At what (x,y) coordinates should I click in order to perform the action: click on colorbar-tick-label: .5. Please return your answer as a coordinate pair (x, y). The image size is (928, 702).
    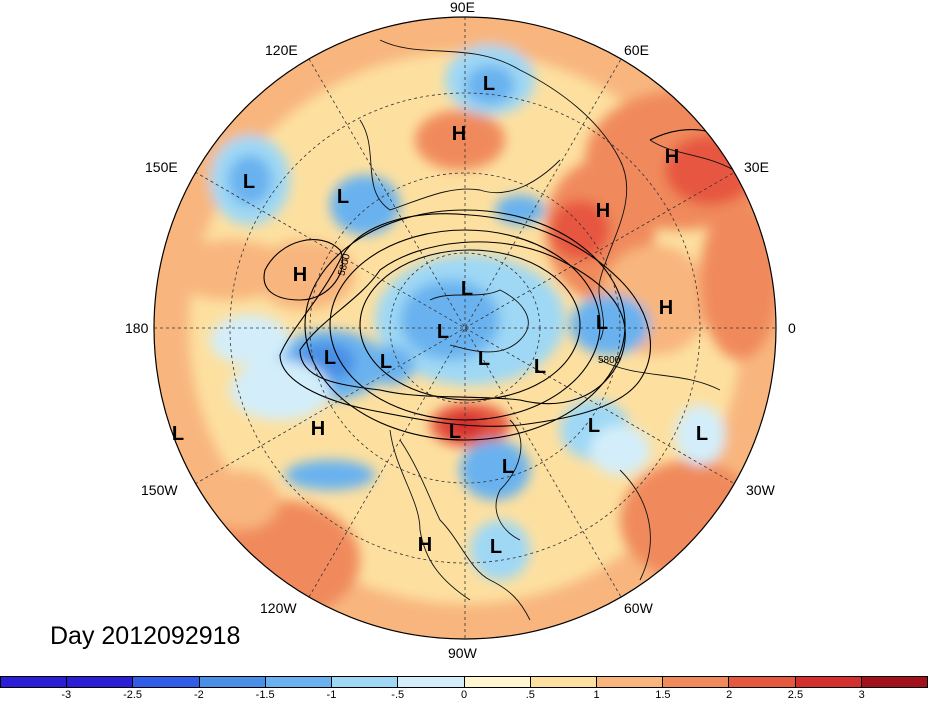
    Looking at the image, I should click on (530, 695).